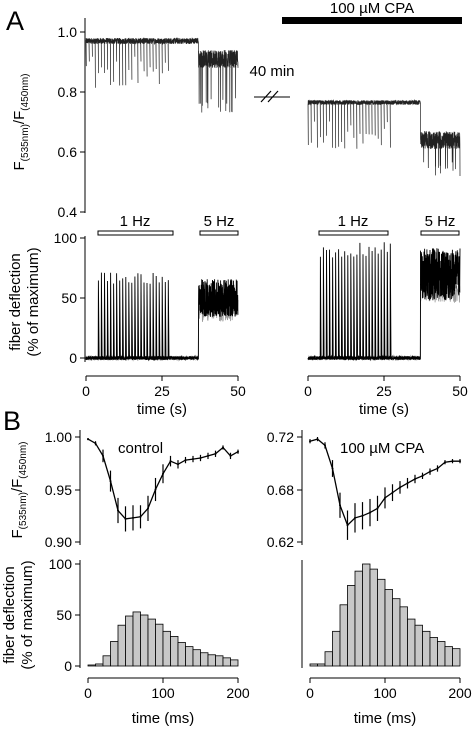 The width and height of the screenshot is (474, 735). What do you see at coordinates (58, 490) in the screenshot?
I see `b-ratio-tick-label: 0.95` at bounding box center [58, 490].